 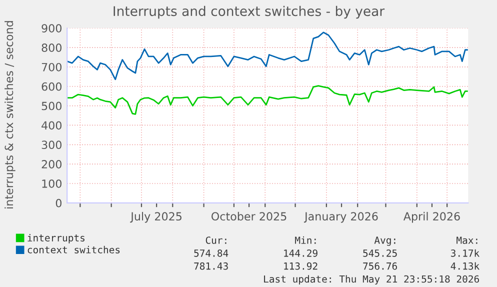 I want to click on text: 144.29, so click(x=301, y=253).